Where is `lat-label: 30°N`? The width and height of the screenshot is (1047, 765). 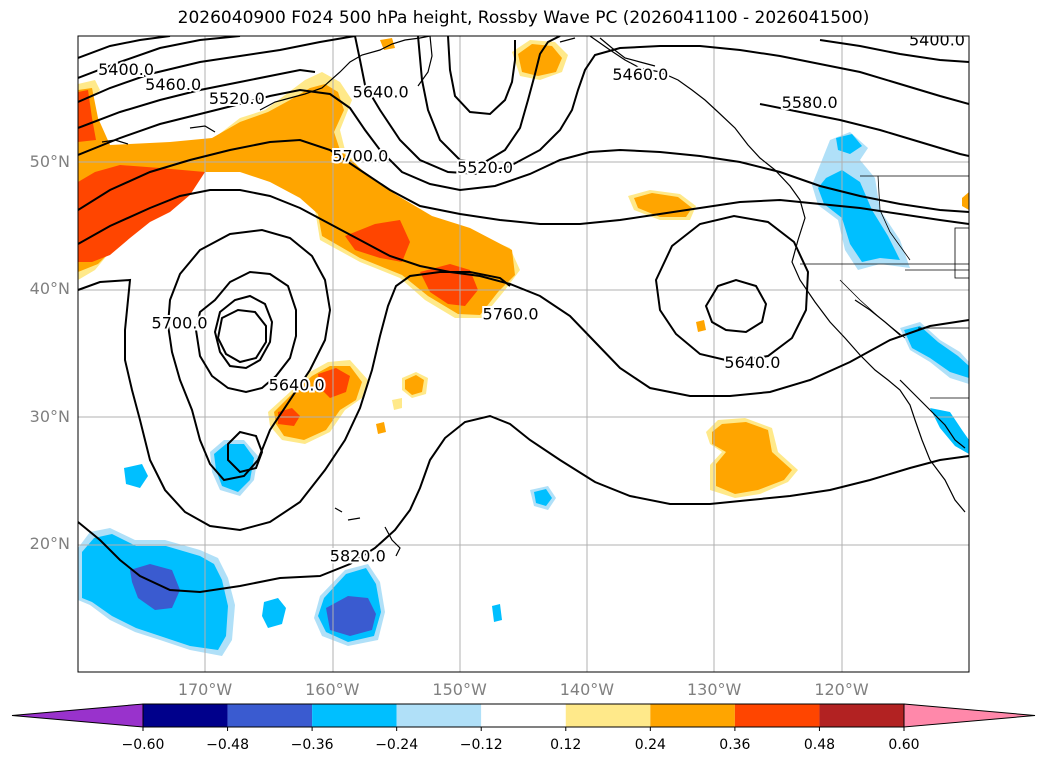
lat-label: 30°N is located at coordinates (49, 416).